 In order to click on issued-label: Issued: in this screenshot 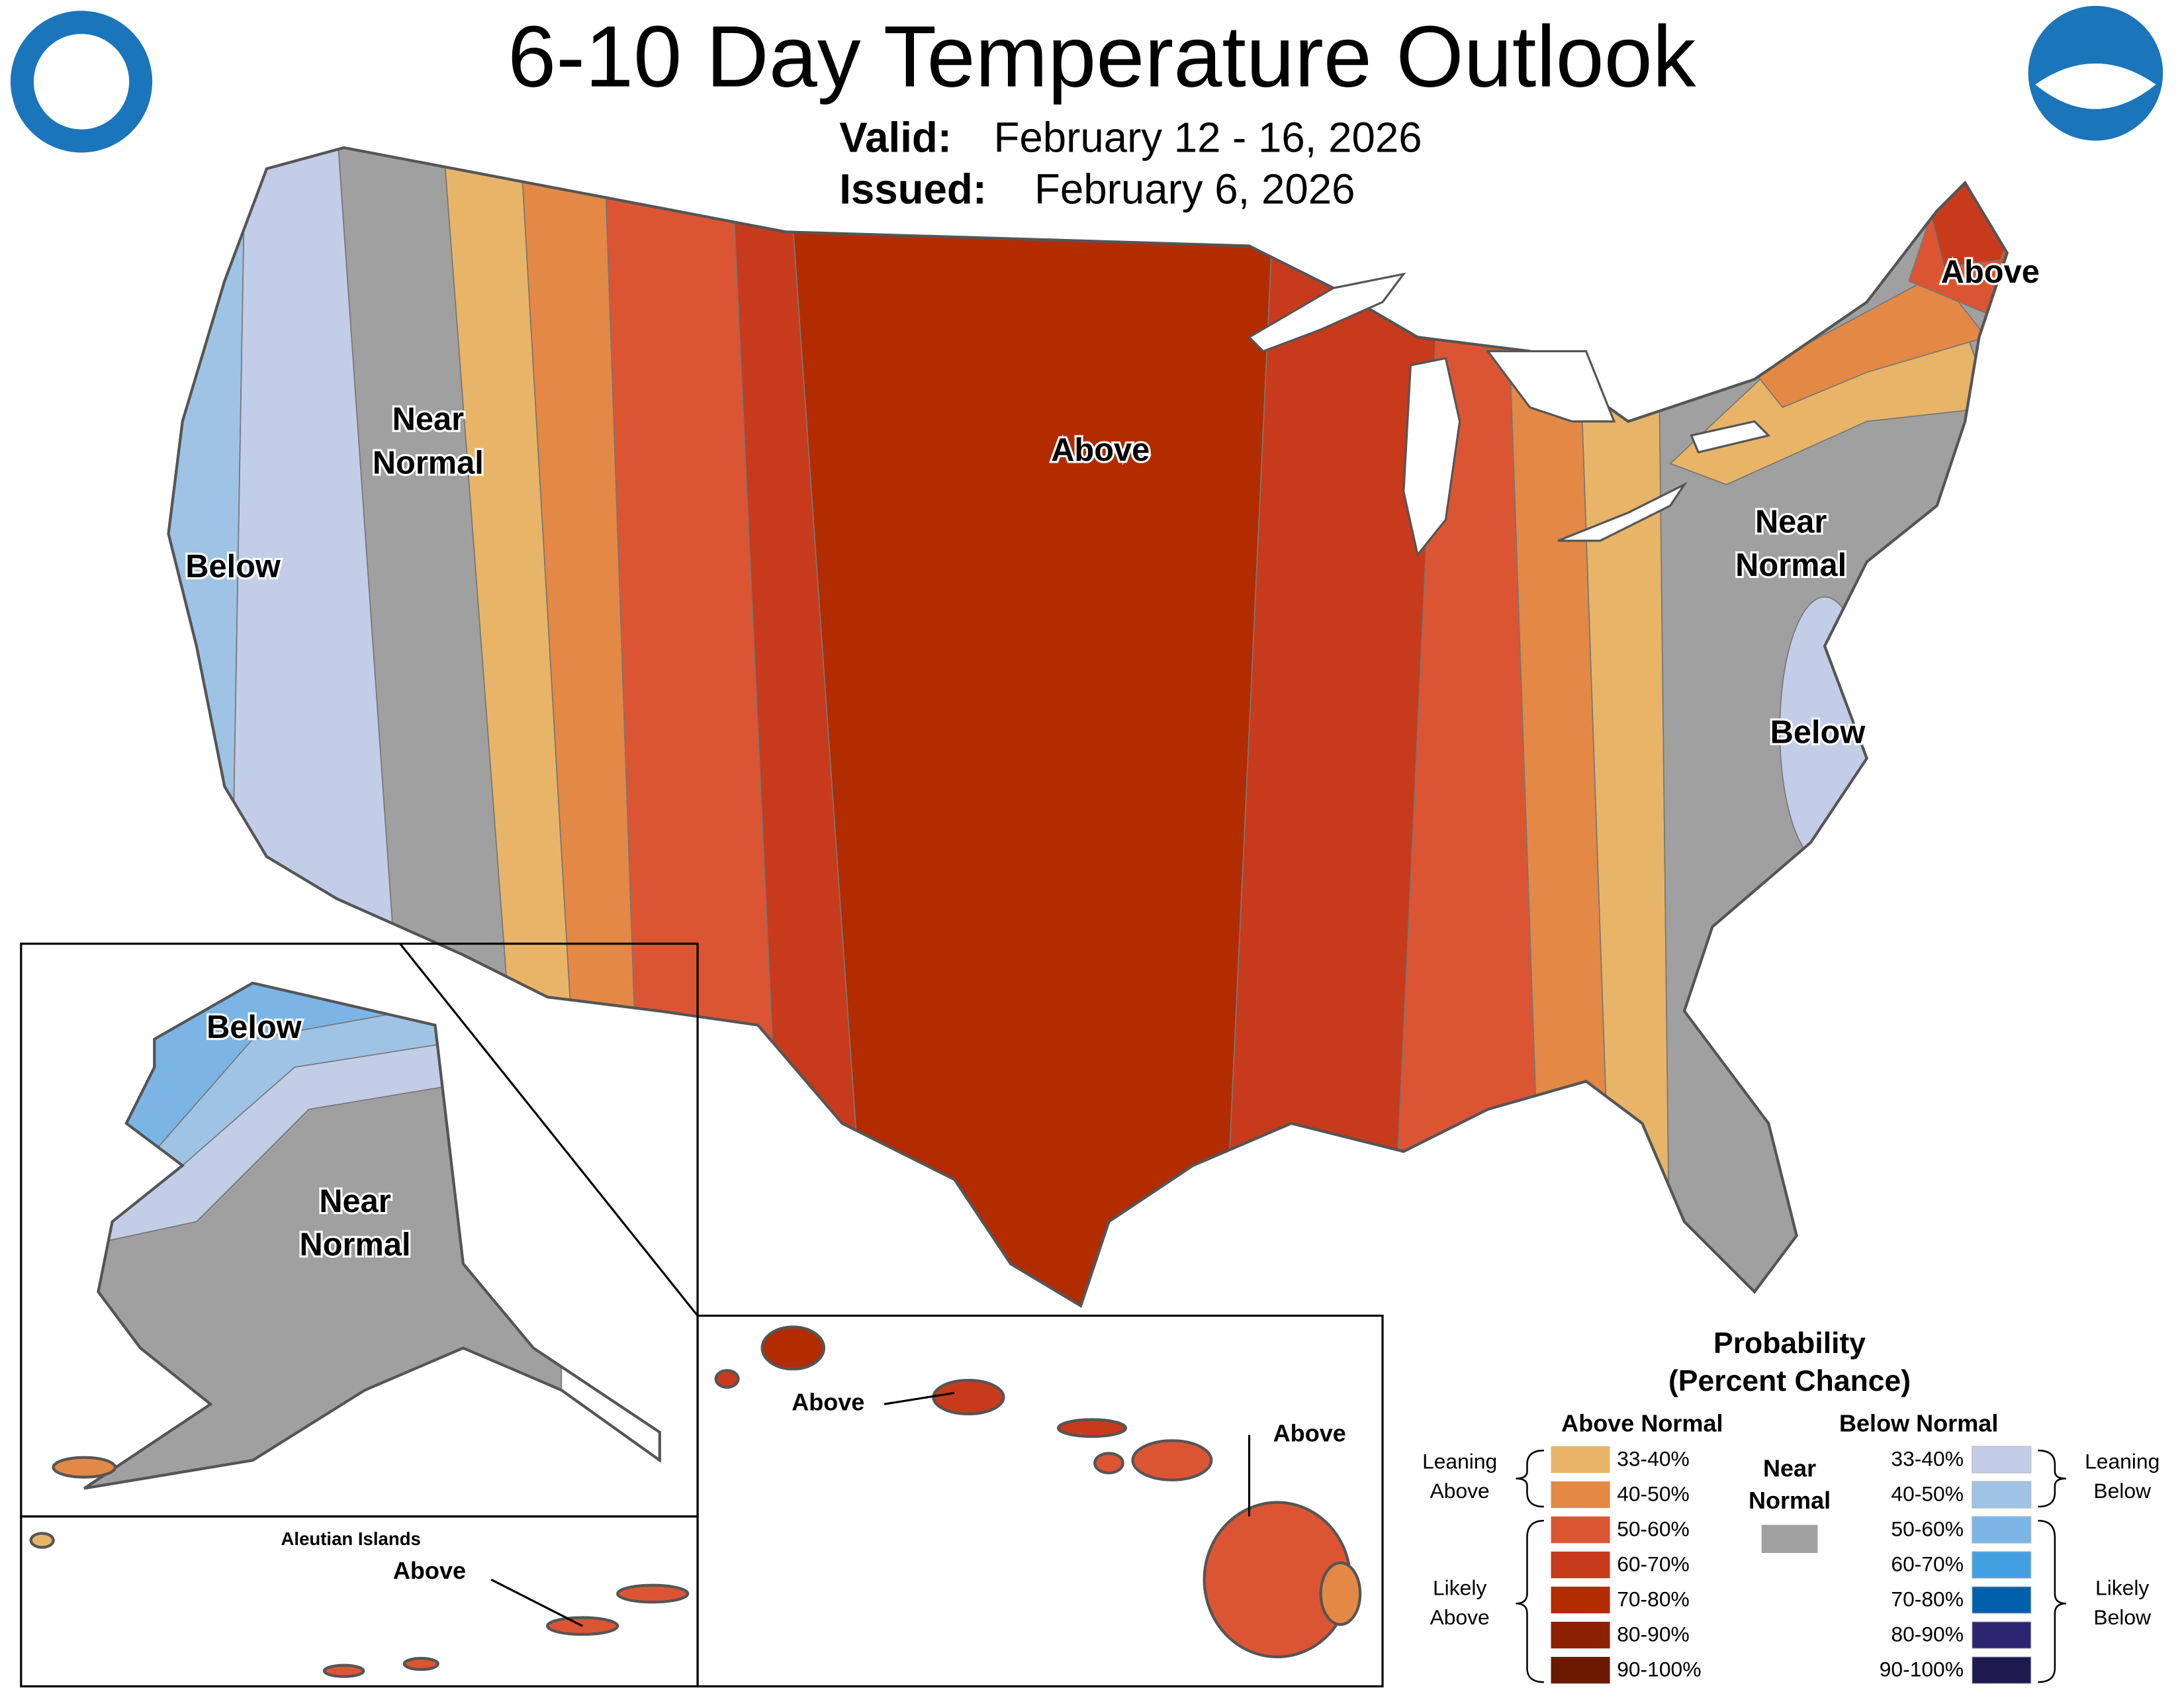, I will do `click(913, 189)`.